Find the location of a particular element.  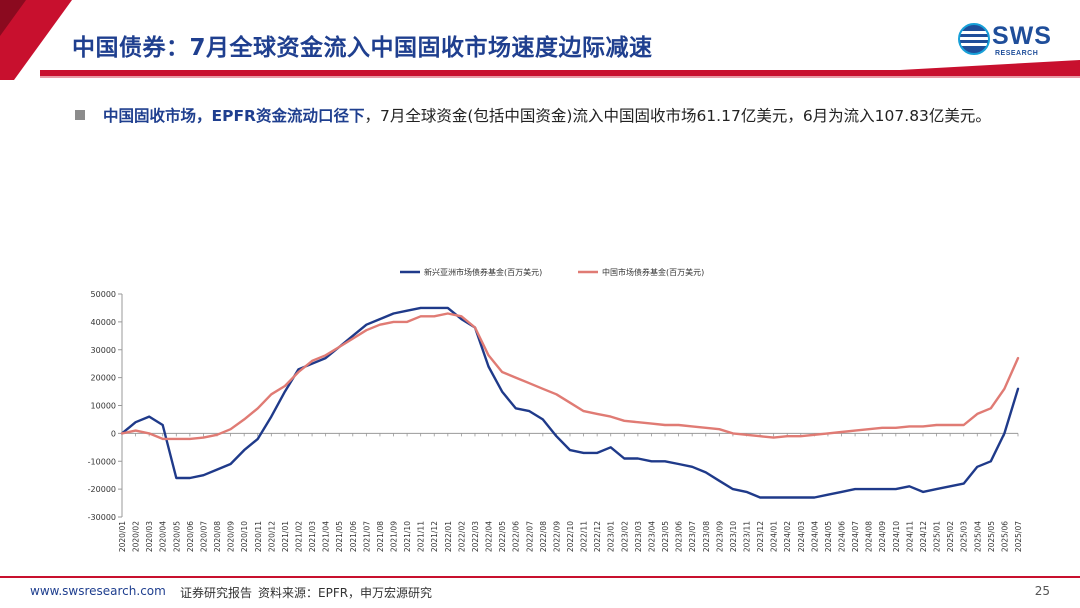

x-tick-label: 2024/04 is located at coordinates (814, 536).